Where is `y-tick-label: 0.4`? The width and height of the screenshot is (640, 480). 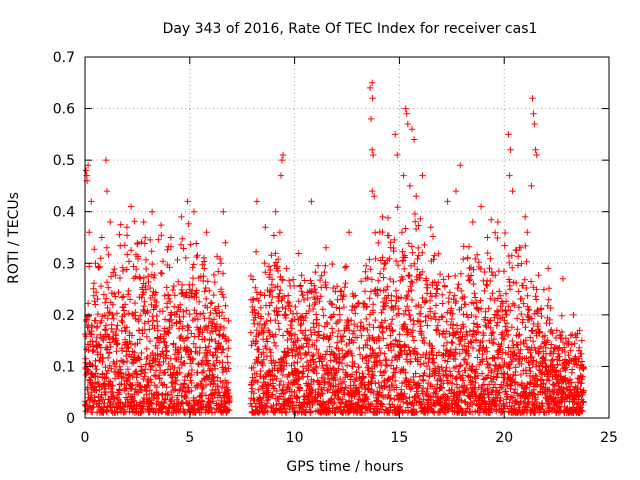
y-tick-label: 0.4 is located at coordinates (64, 213).